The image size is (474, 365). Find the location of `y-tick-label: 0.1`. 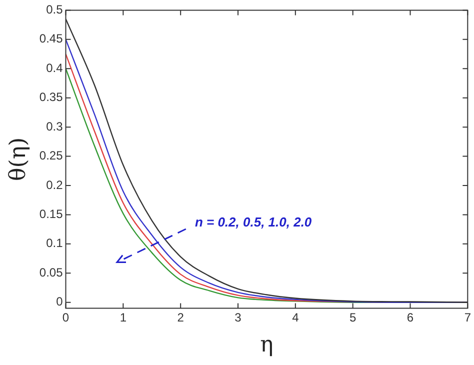

y-tick-label: 0.1 is located at coordinates (55, 243).